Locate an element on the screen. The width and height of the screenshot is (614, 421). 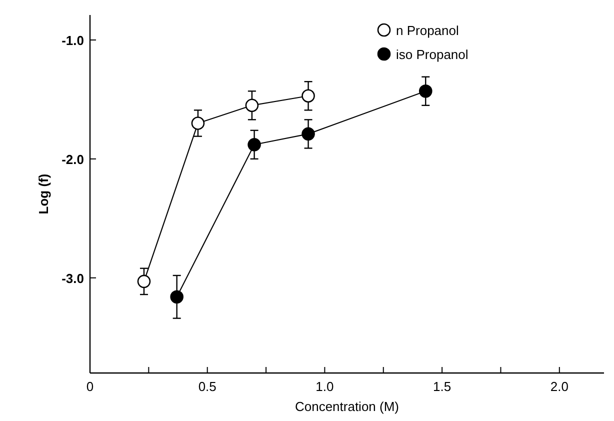
legend-label: iso Propanol is located at coordinates (432, 54).